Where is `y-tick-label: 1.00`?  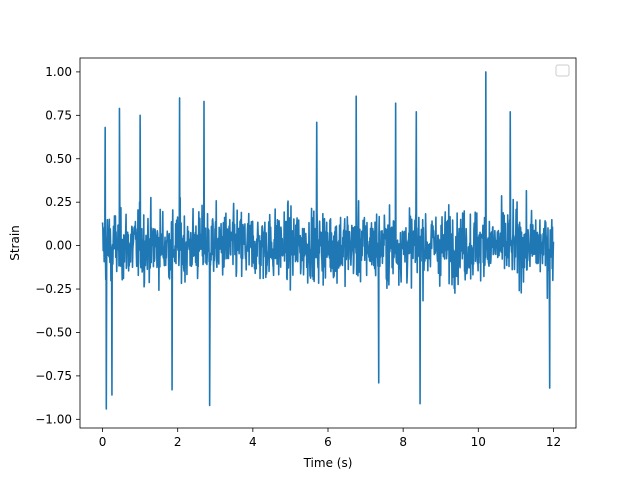 y-tick-label: 1.00 is located at coordinates (58, 72).